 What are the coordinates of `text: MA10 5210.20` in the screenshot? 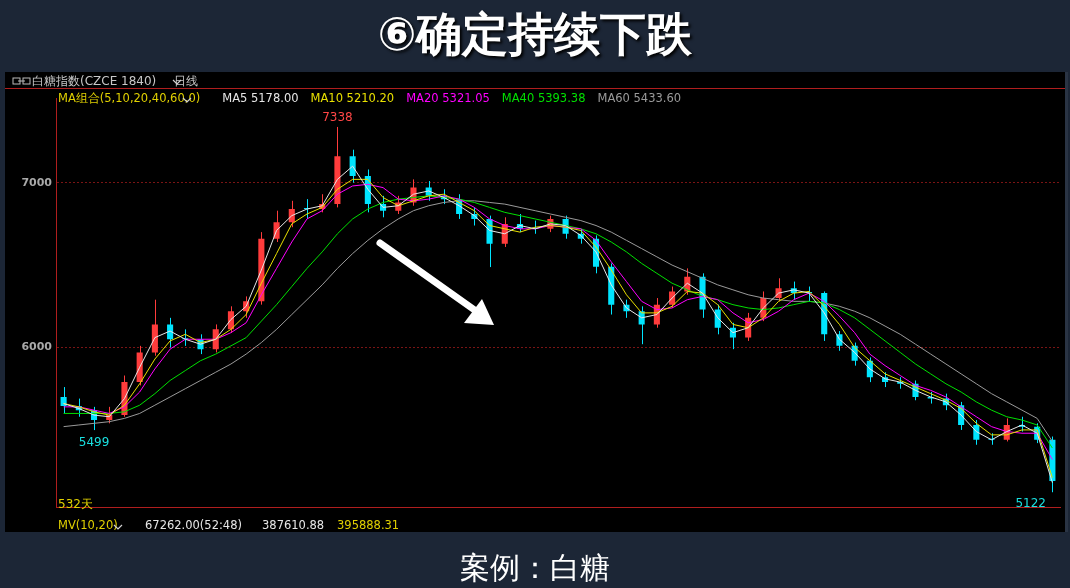 It's located at (352, 98).